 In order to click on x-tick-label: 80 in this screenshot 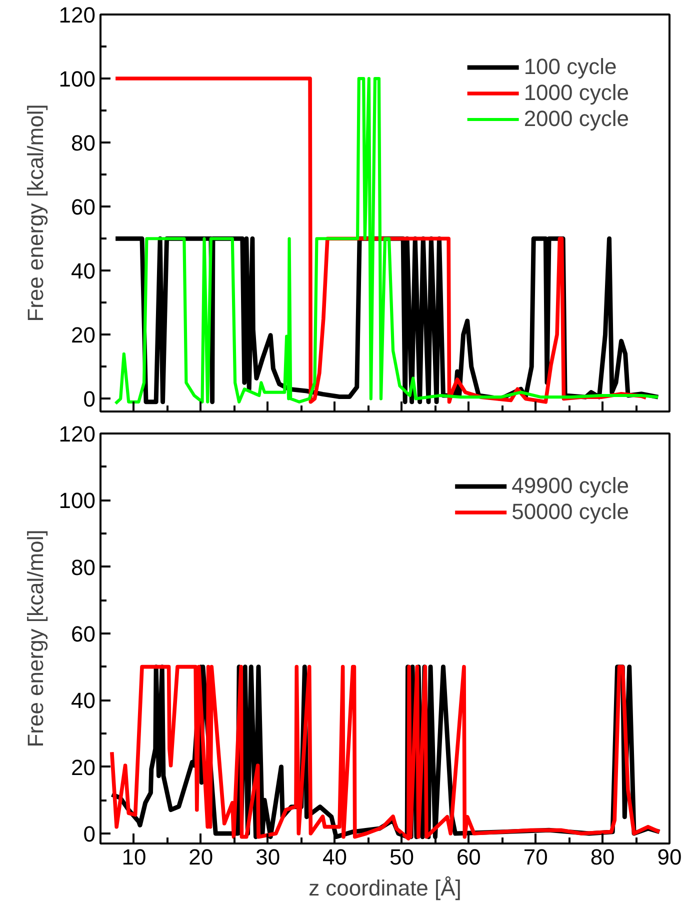, I will do `click(602, 857)`.